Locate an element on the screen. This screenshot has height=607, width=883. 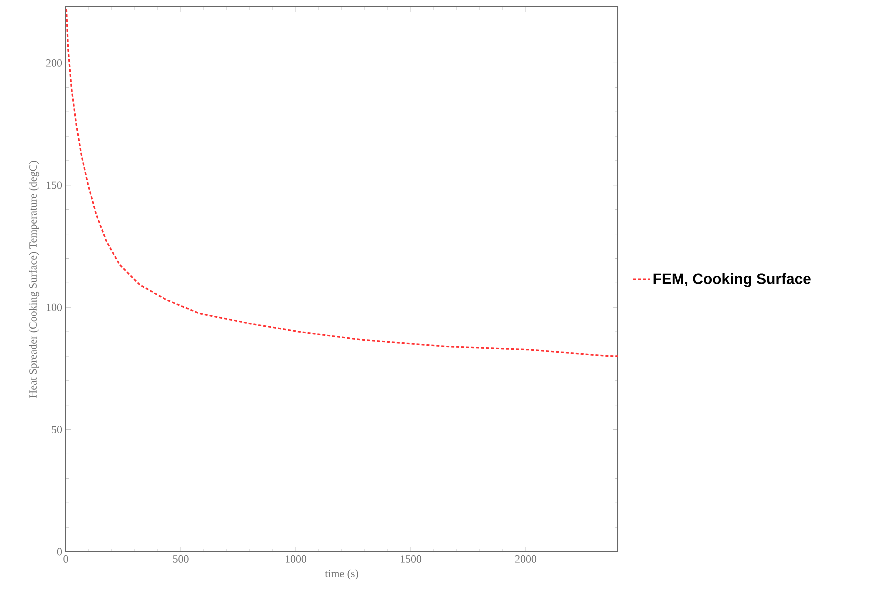
x-tick-label: 1000 is located at coordinates (296, 559).